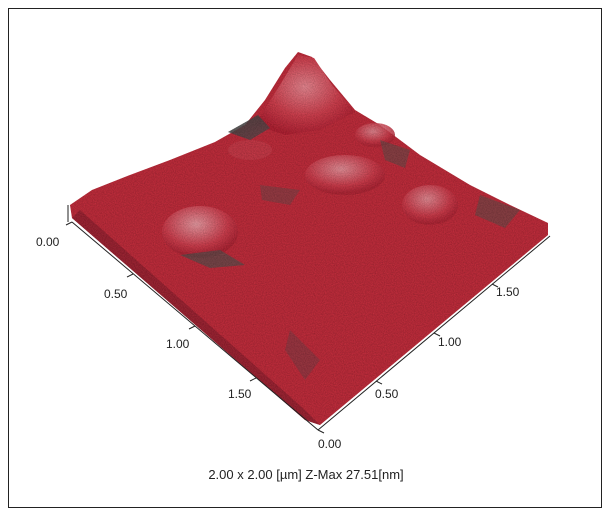 The image size is (612, 517). I want to click on left-axis-tick-0: 0.00, so click(48, 242).